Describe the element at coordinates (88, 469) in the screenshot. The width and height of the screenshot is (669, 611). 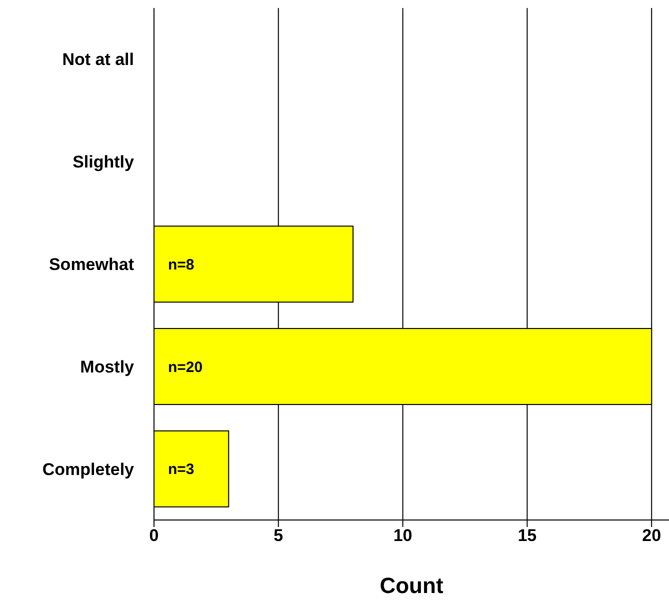
I see `y-tick-label: Completely` at that location.